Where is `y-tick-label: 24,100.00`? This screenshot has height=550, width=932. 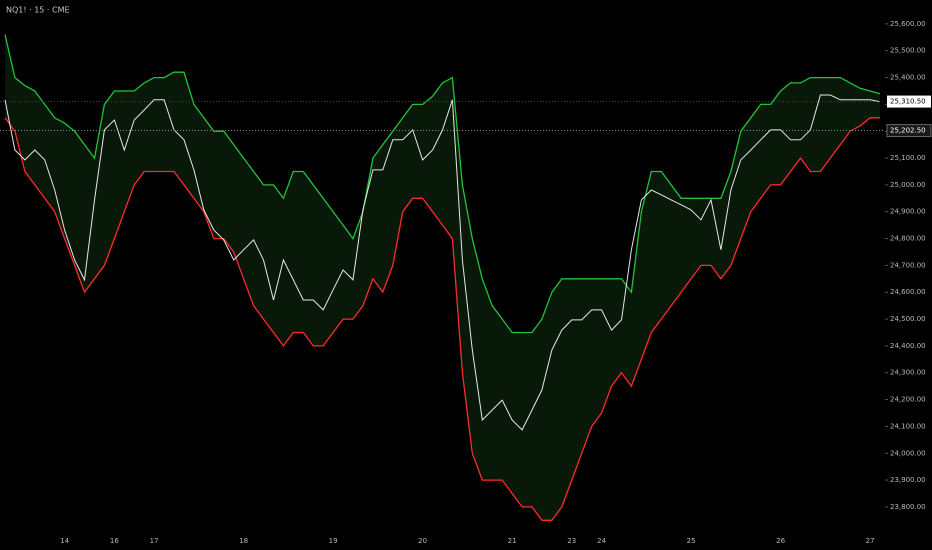 y-tick-label: 24,100.00 is located at coordinates (908, 426).